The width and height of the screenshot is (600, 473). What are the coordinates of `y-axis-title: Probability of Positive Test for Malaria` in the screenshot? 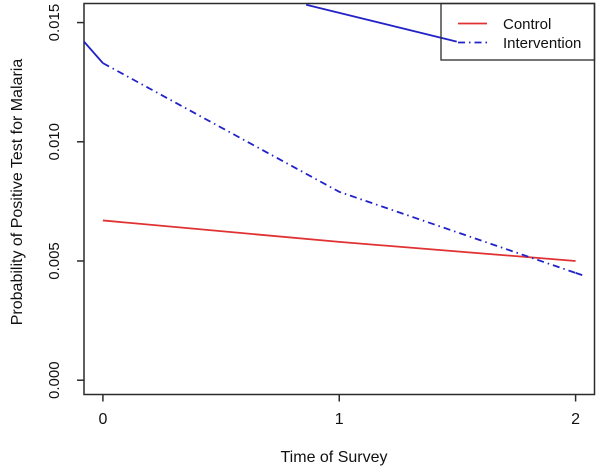 It's located at (17, 192).